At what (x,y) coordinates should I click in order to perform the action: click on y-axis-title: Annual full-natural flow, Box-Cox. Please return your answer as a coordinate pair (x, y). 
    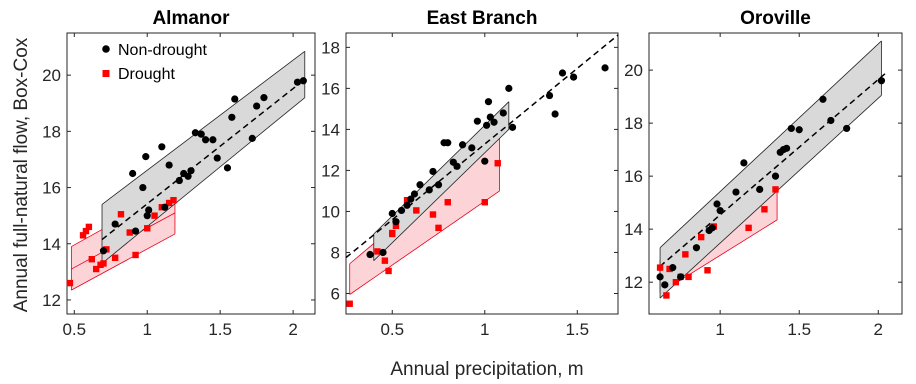
    Looking at the image, I should click on (21, 174).